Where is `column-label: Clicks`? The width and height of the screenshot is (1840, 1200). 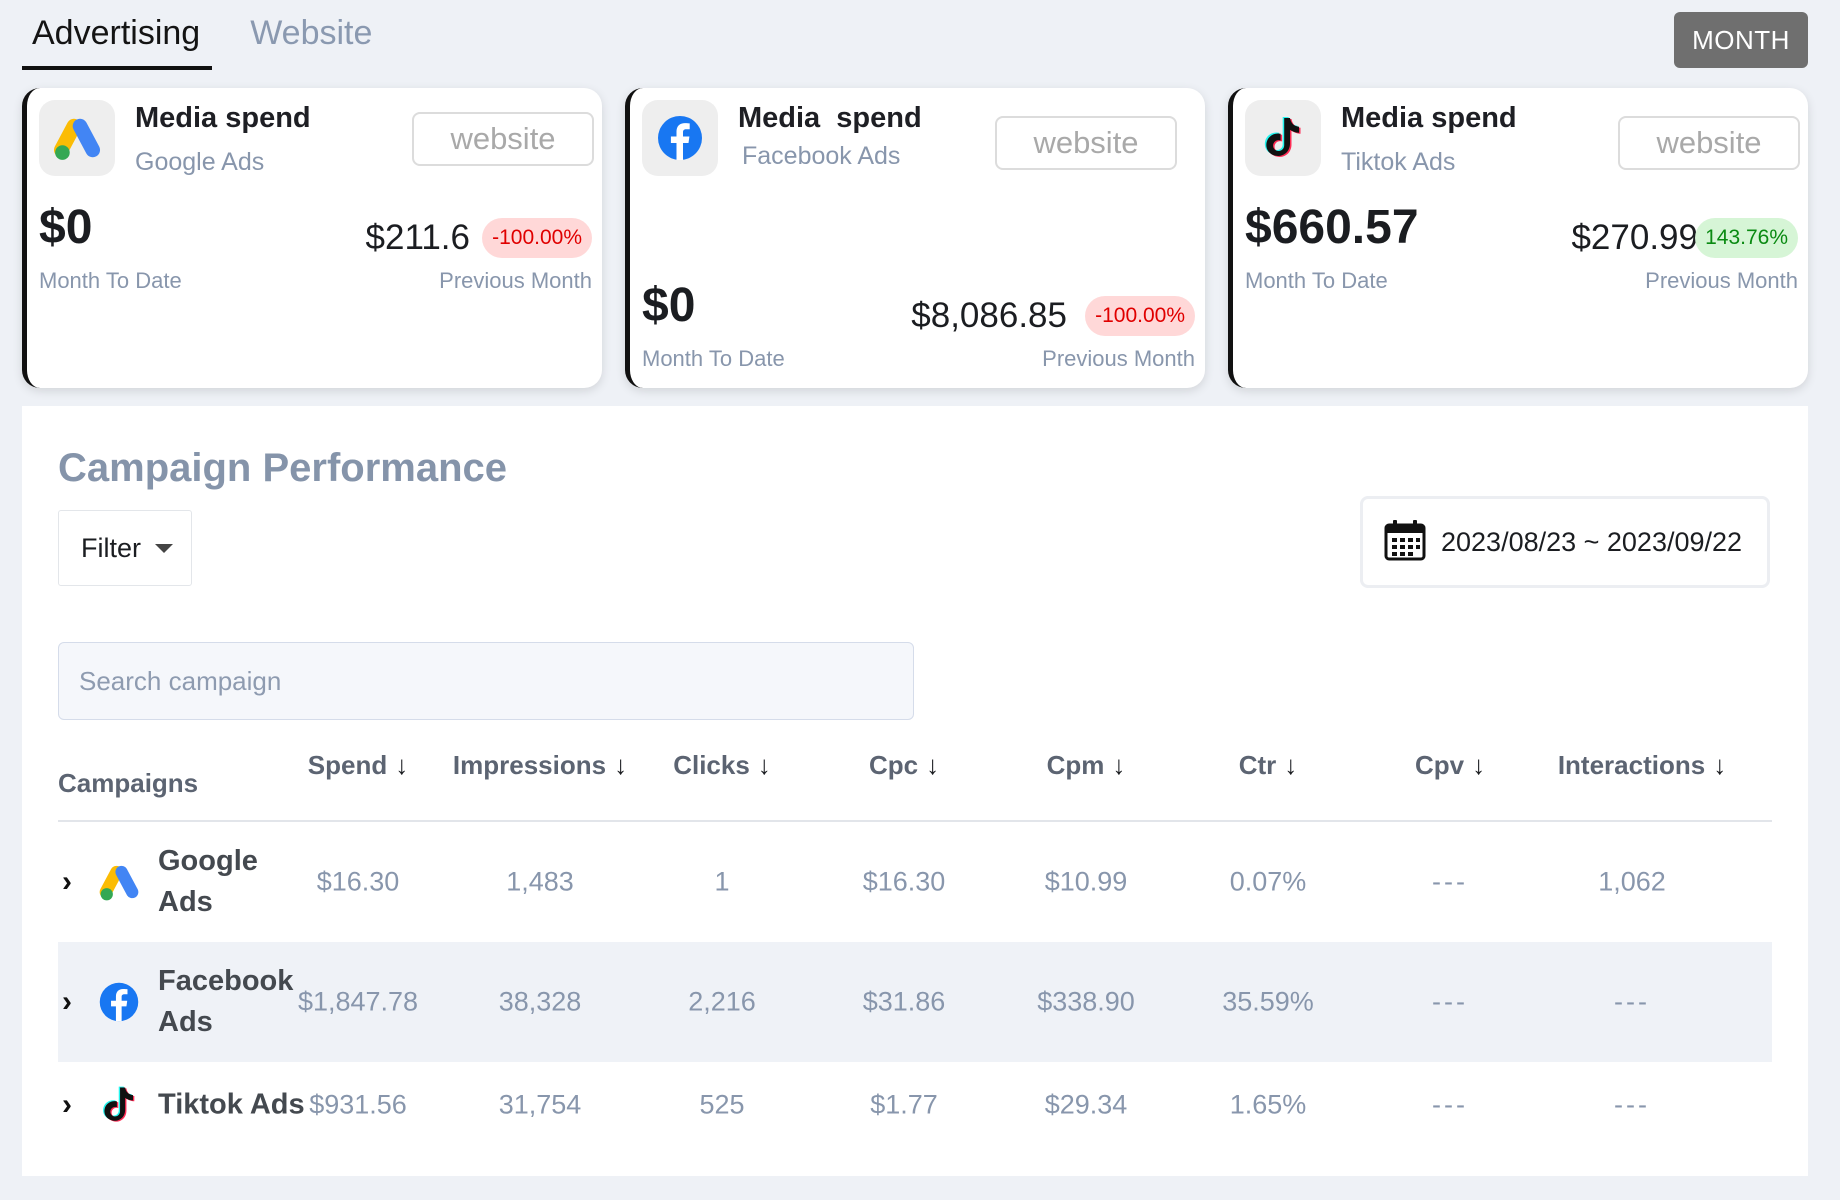 column-label: Clicks is located at coordinates (711, 765).